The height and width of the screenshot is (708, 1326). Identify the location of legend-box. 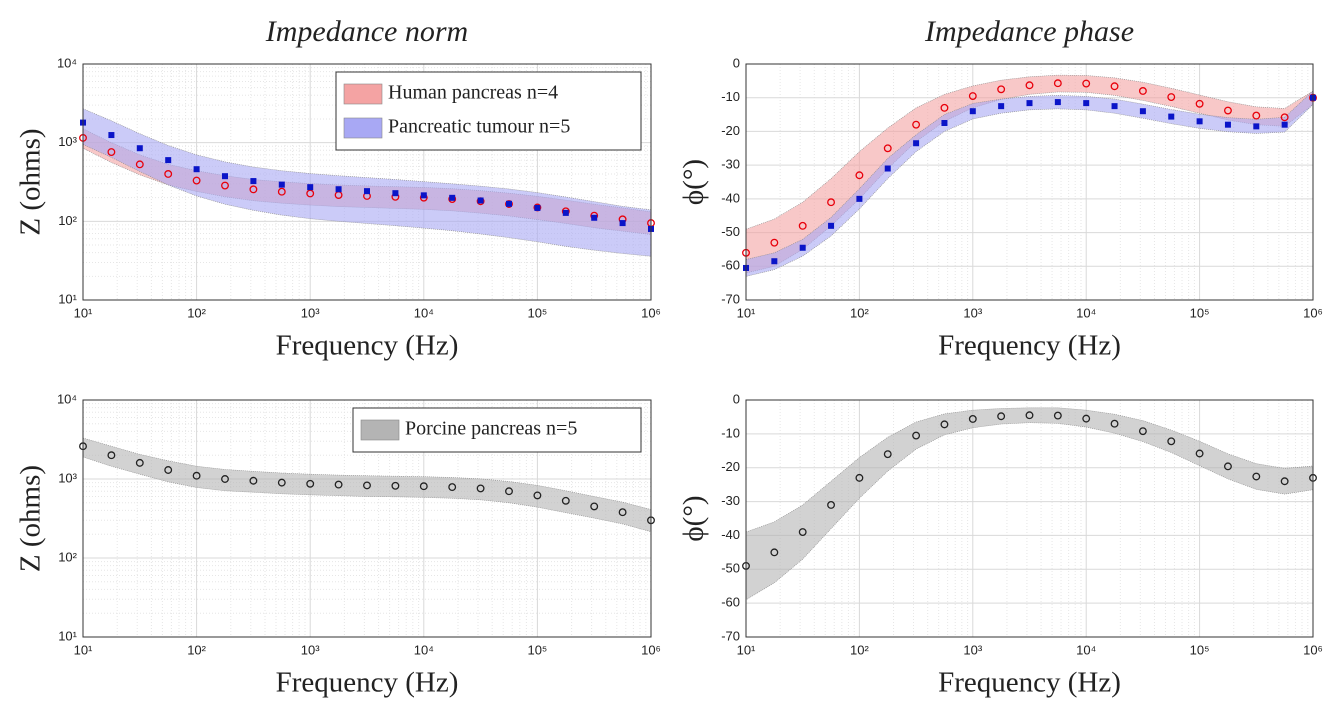
(488, 111).